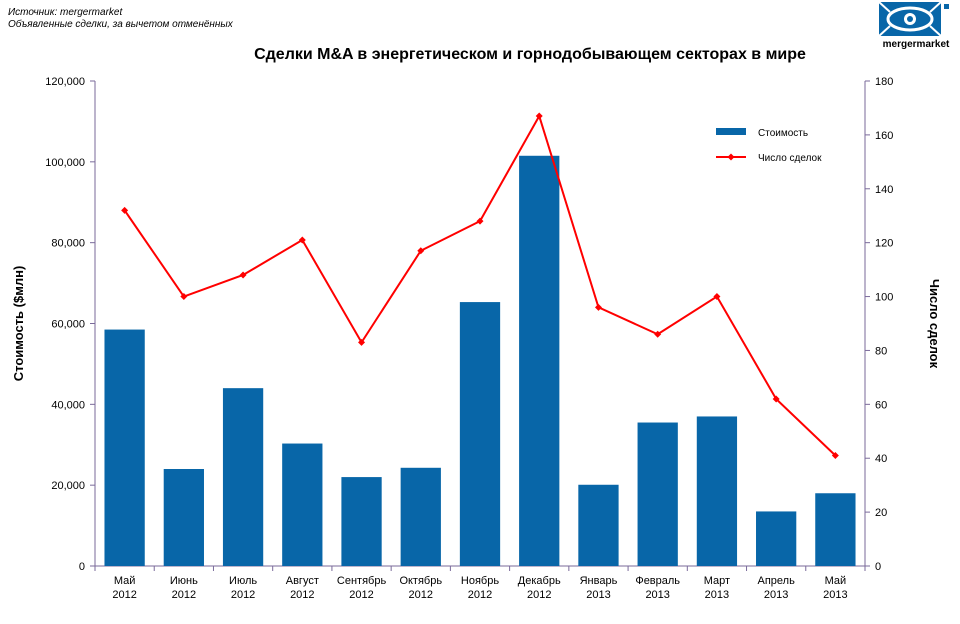 Image resolution: width=960 pixels, height=624 pixels. Describe the element at coordinates (884, 136) in the screenshot. I see `y-tick-label-right: 160` at that location.